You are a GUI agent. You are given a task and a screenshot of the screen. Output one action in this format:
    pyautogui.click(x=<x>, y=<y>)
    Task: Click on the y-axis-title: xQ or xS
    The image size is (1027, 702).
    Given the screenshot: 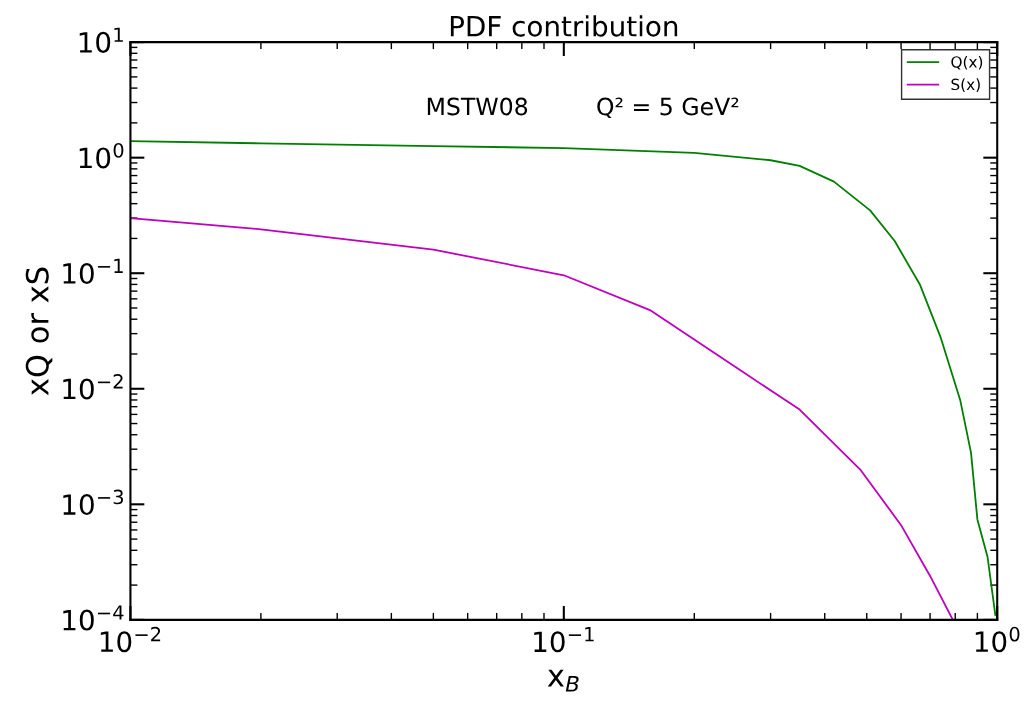 What is the action you would take?
    pyautogui.click(x=39, y=331)
    